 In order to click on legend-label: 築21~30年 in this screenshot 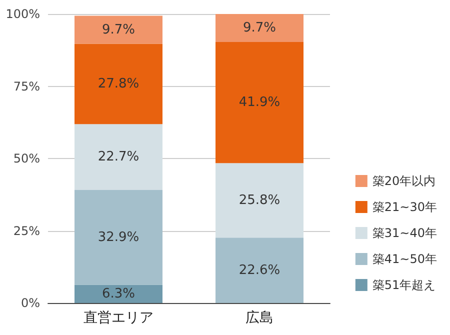, I will do `click(404, 207)`.